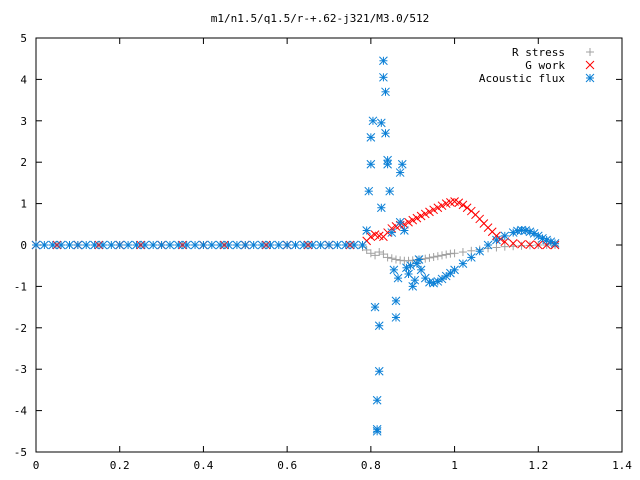  What do you see at coordinates (21, 411) in the screenshot?
I see `y-tick-label: -4` at bounding box center [21, 411].